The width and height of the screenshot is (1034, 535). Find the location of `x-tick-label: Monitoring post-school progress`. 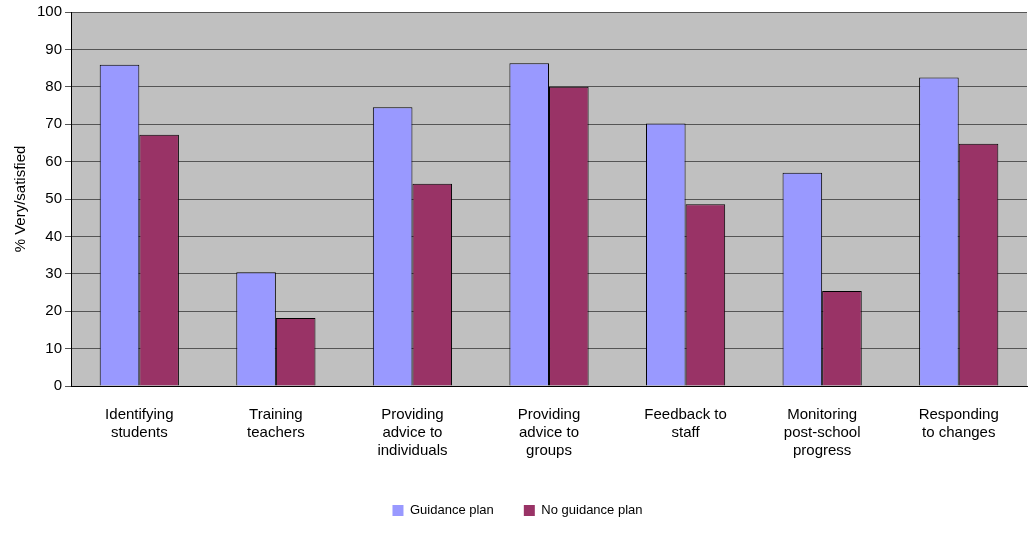

x-tick-label: Monitoring post-school progress is located at coordinates (822, 432).